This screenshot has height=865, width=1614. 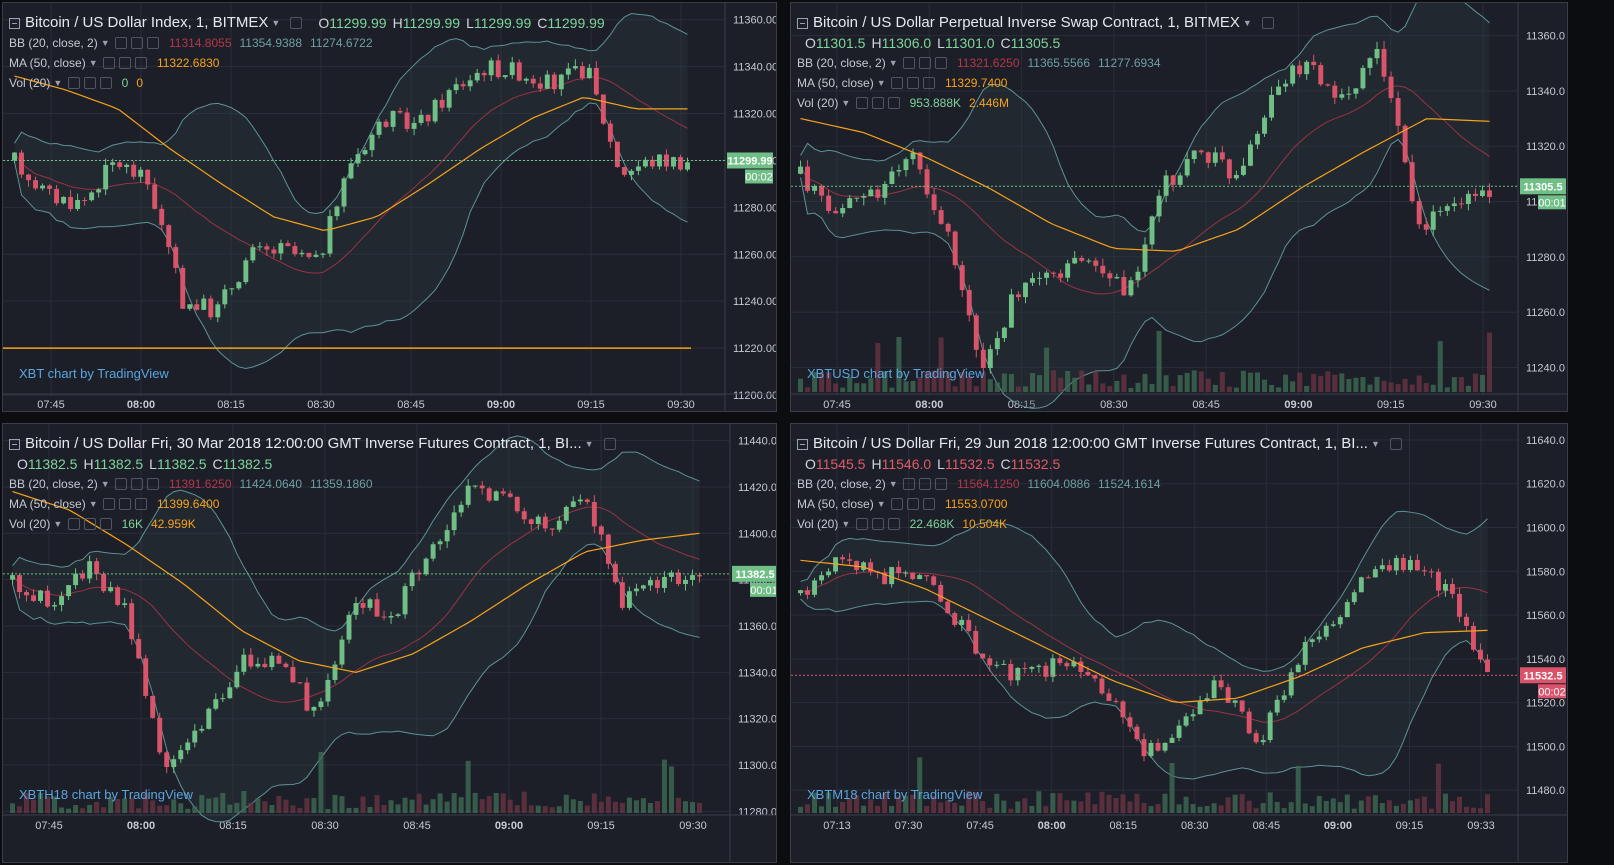 What do you see at coordinates (755, 208) in the screenshot?
I see `y-tick-label: 11280.00` at bounding box center [755, 208].